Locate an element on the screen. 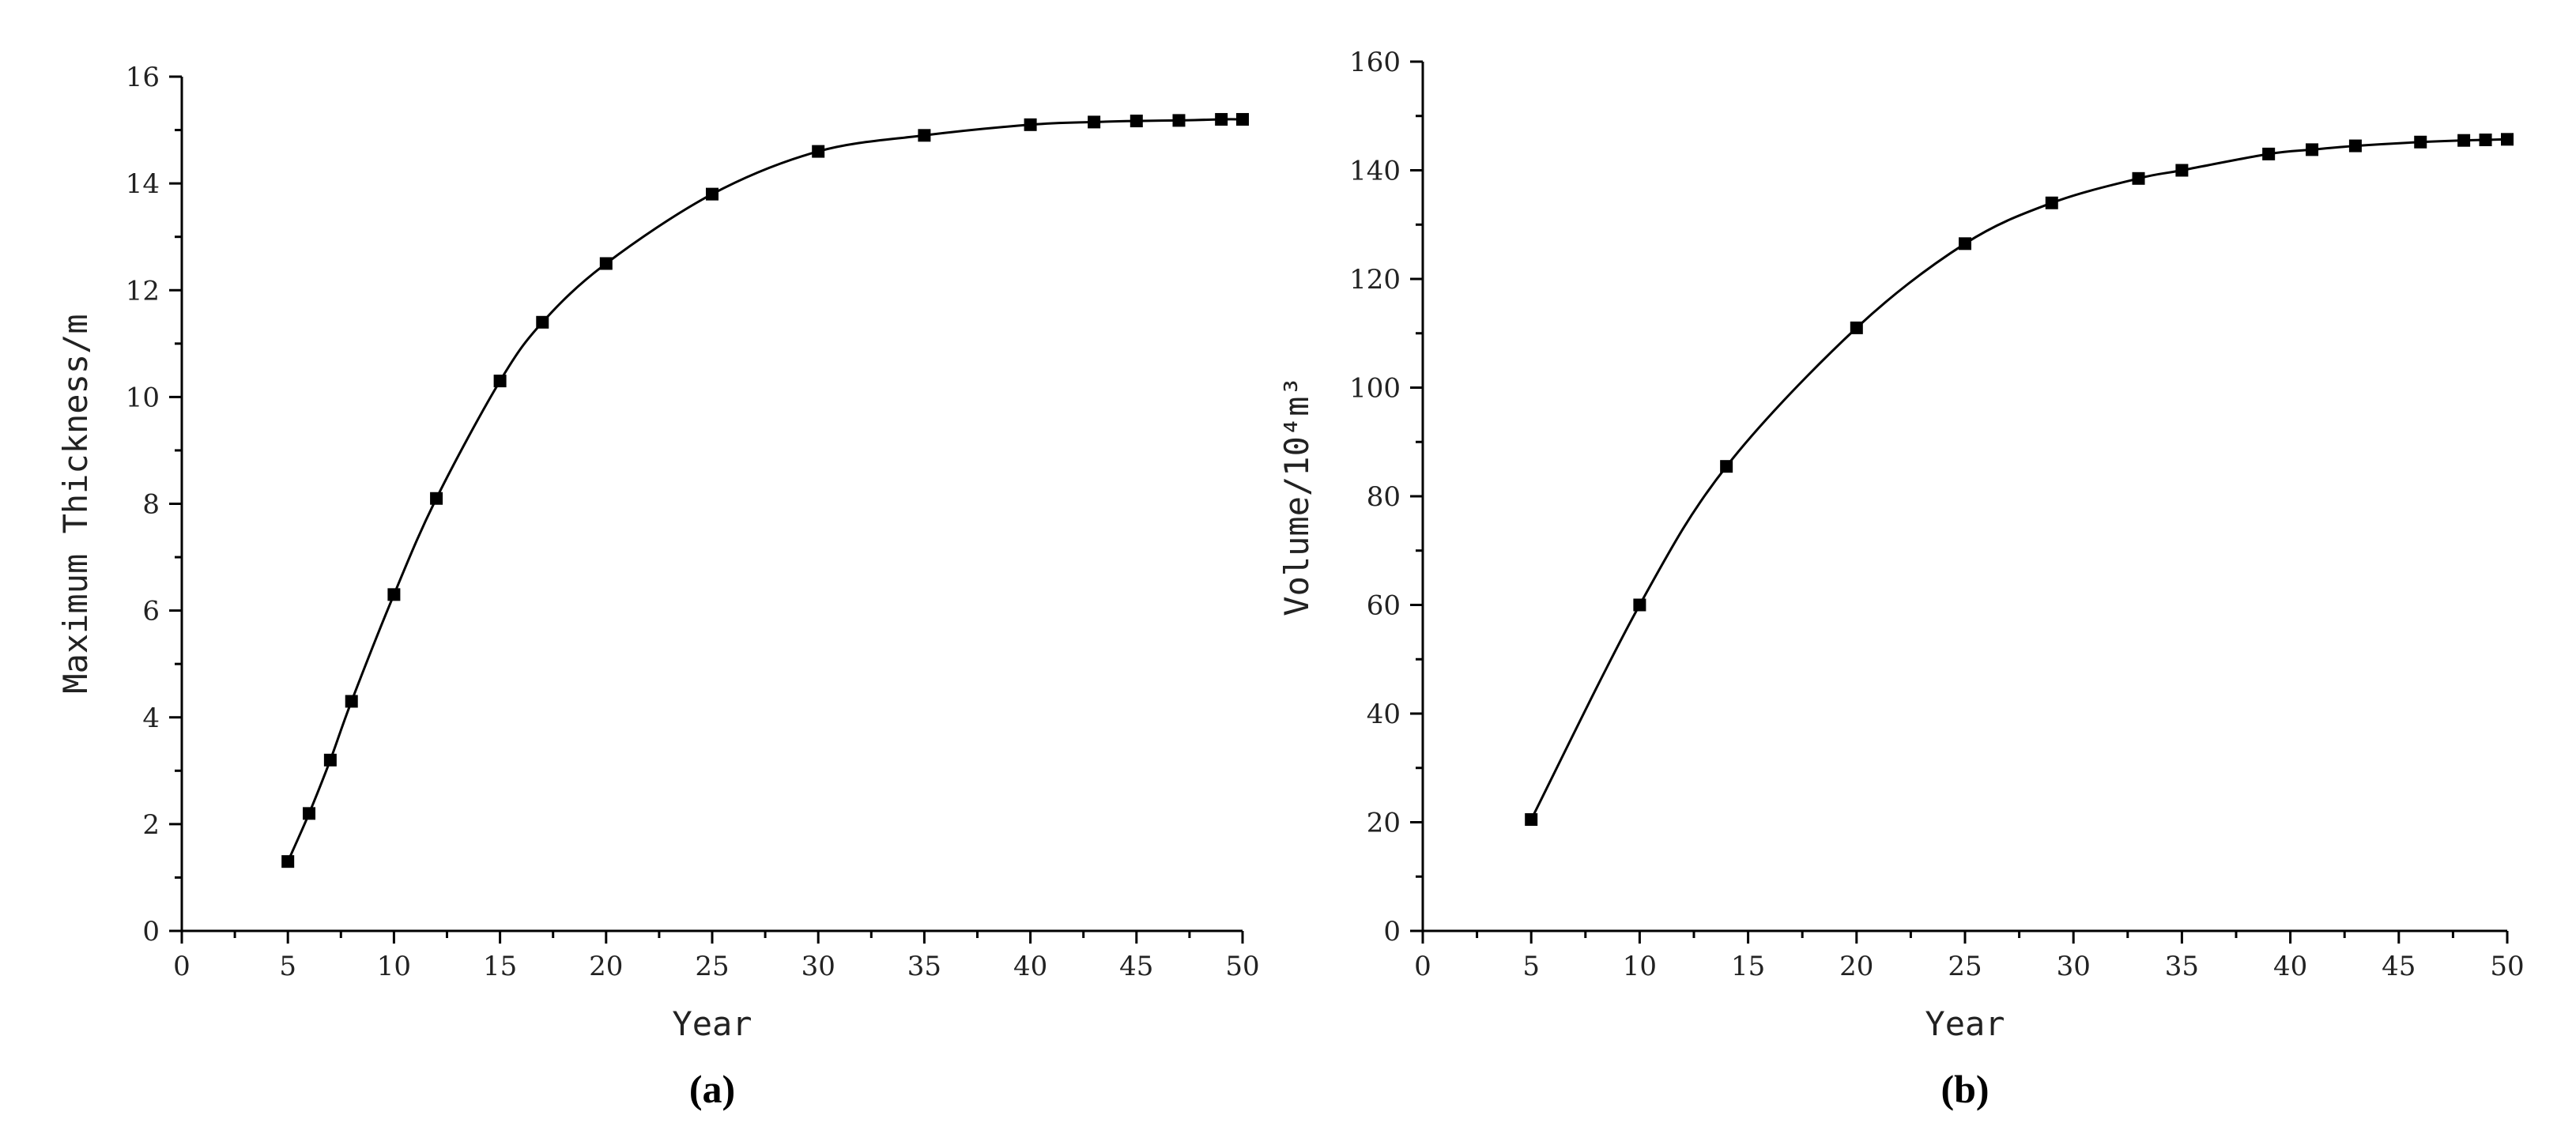  y-tick-label: 140 is located at coordinates (1375, 172).